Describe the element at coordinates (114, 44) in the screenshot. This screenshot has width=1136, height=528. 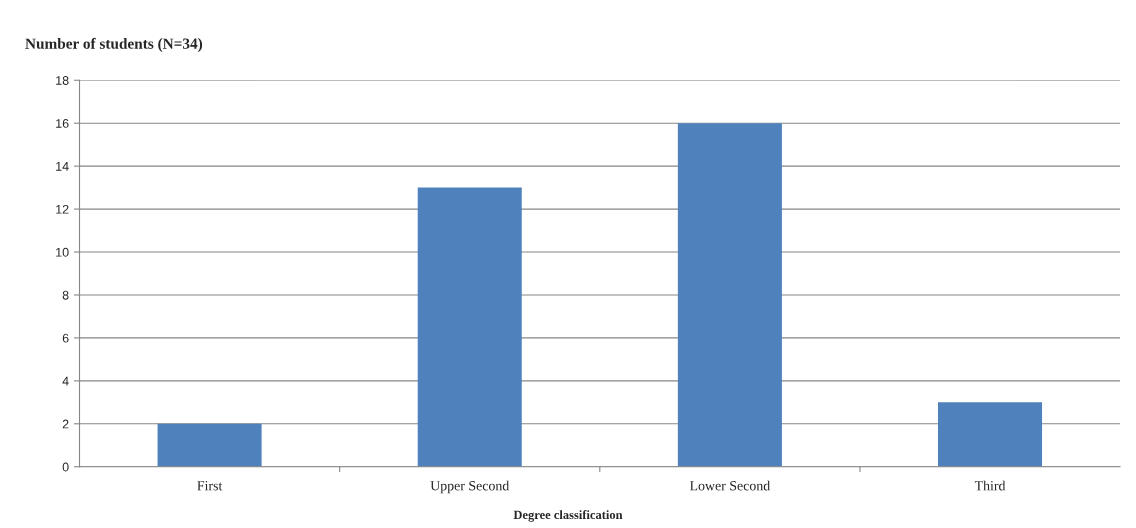
I see `y-axis-title: Number of students (N=34)` at that location.